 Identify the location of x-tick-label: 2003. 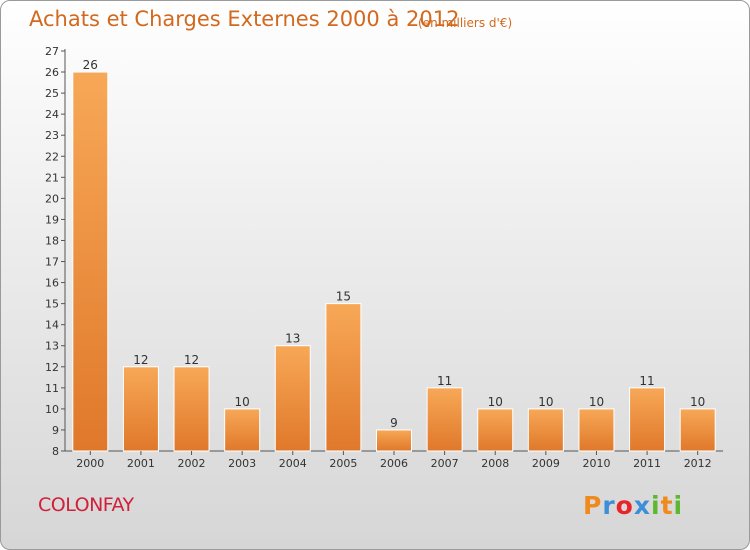
(242, 463).